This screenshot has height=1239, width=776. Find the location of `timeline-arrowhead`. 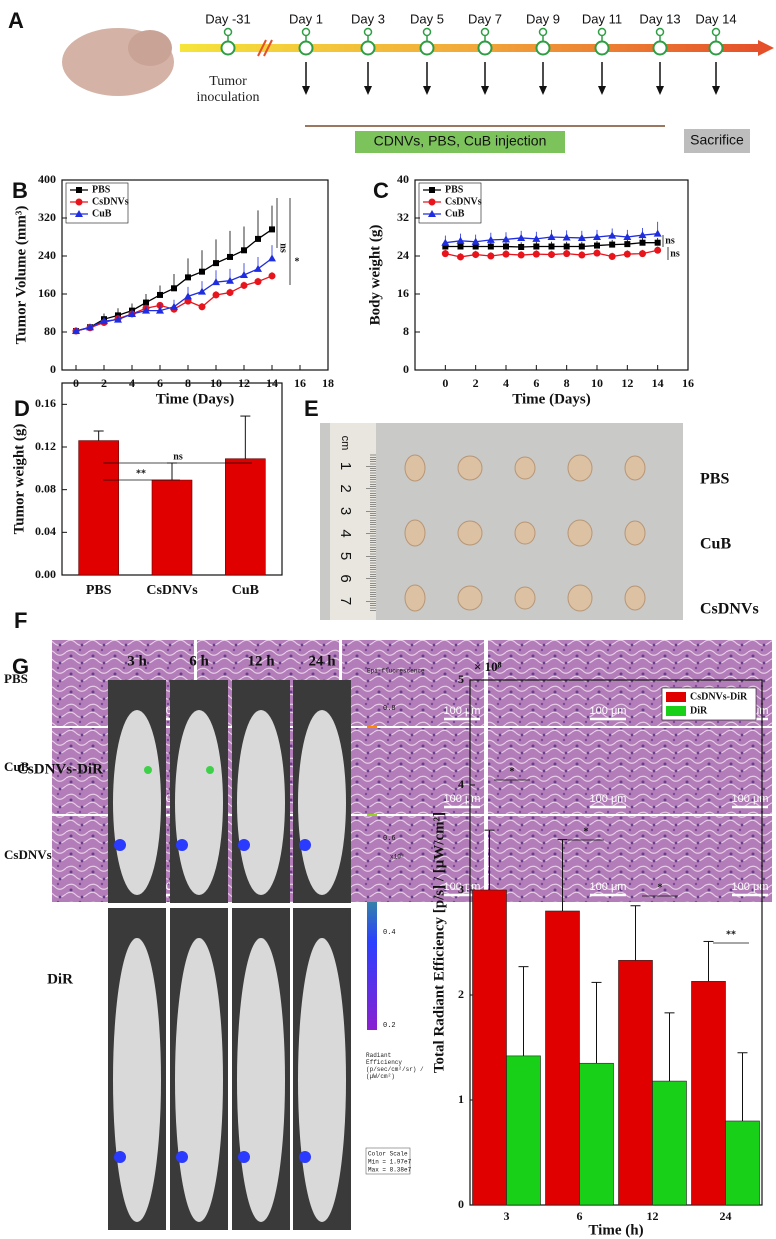

timeline-arrowhead is located at coordinates (766, 48).